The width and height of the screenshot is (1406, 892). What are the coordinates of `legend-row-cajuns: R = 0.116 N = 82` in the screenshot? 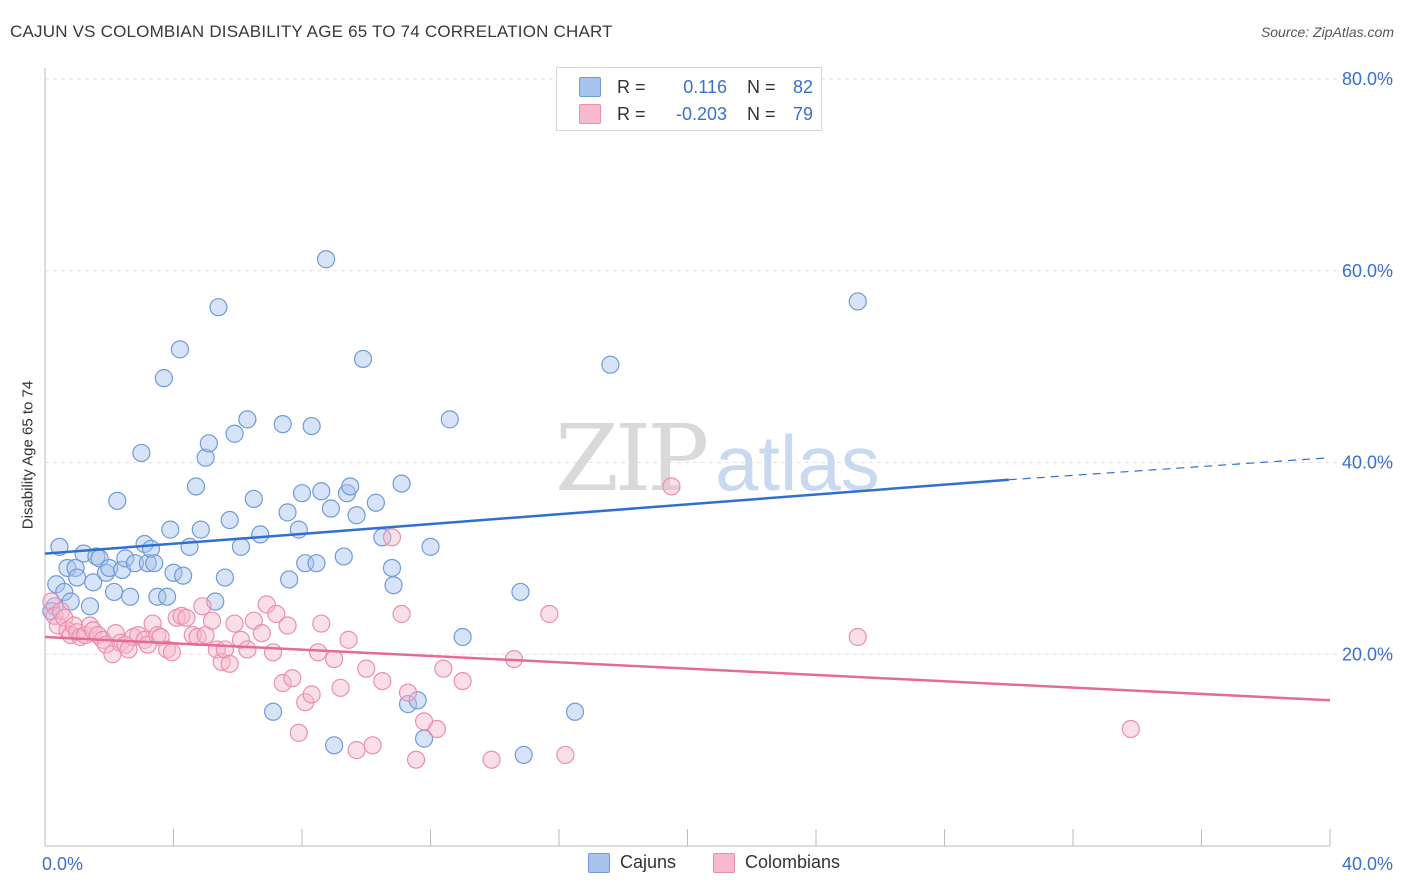 It's located at (696, 87).